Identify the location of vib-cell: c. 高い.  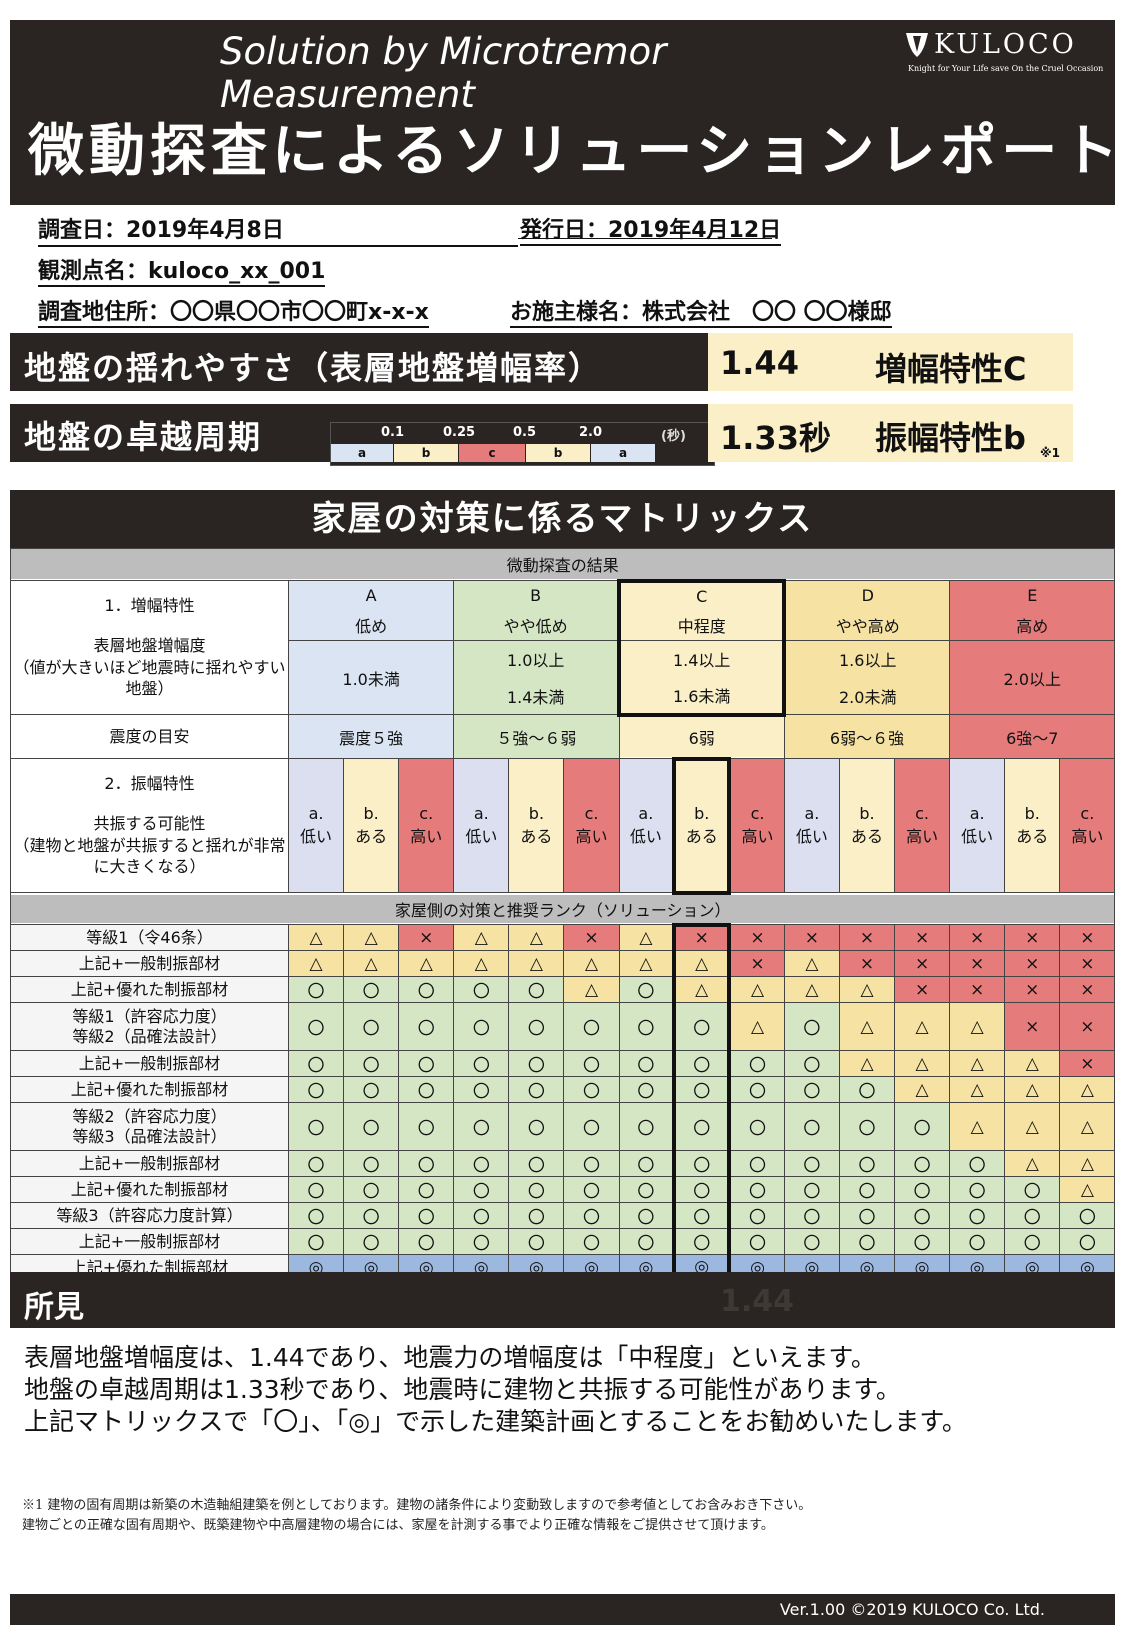
(591, 825).